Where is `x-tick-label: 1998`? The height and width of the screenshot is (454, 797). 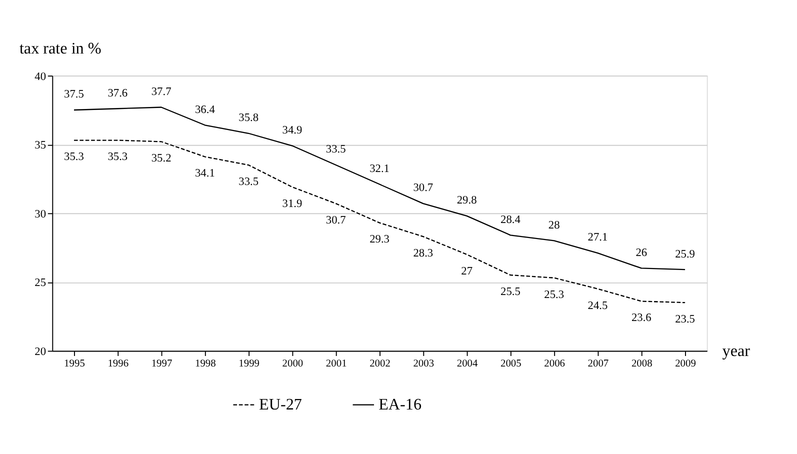
x-tick-label: 1998 is located at coordinates (205, 364).